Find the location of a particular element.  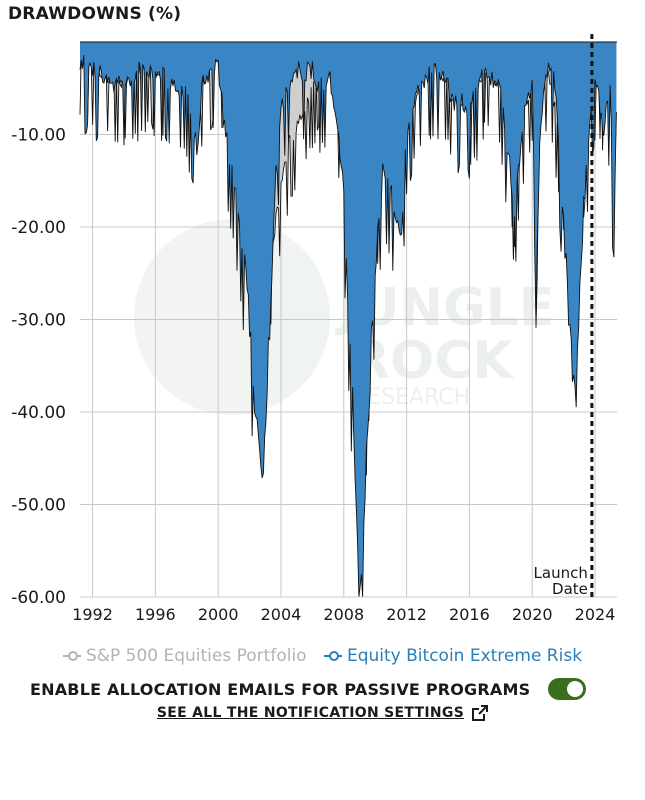

y-tick-label: -50.00 is located at coordinates (38, 506).